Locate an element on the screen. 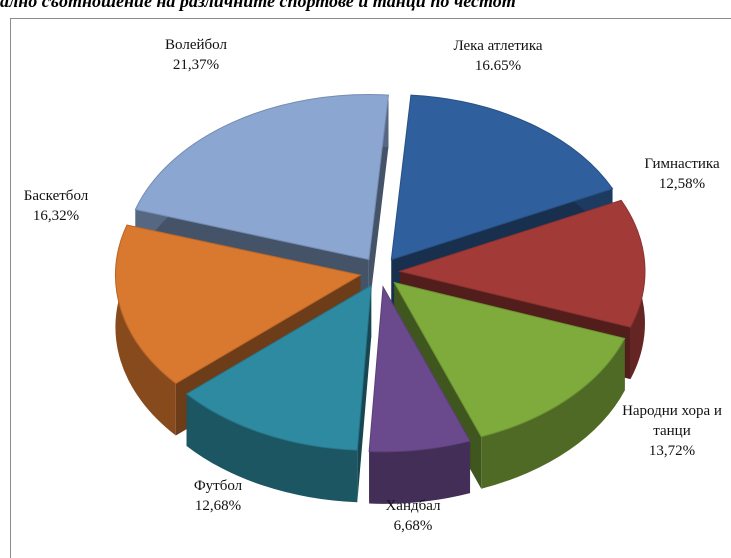 The height and width of the screenshot is (558, 731). slice-value-label: 12,68% is located at coordinates (218, 506).